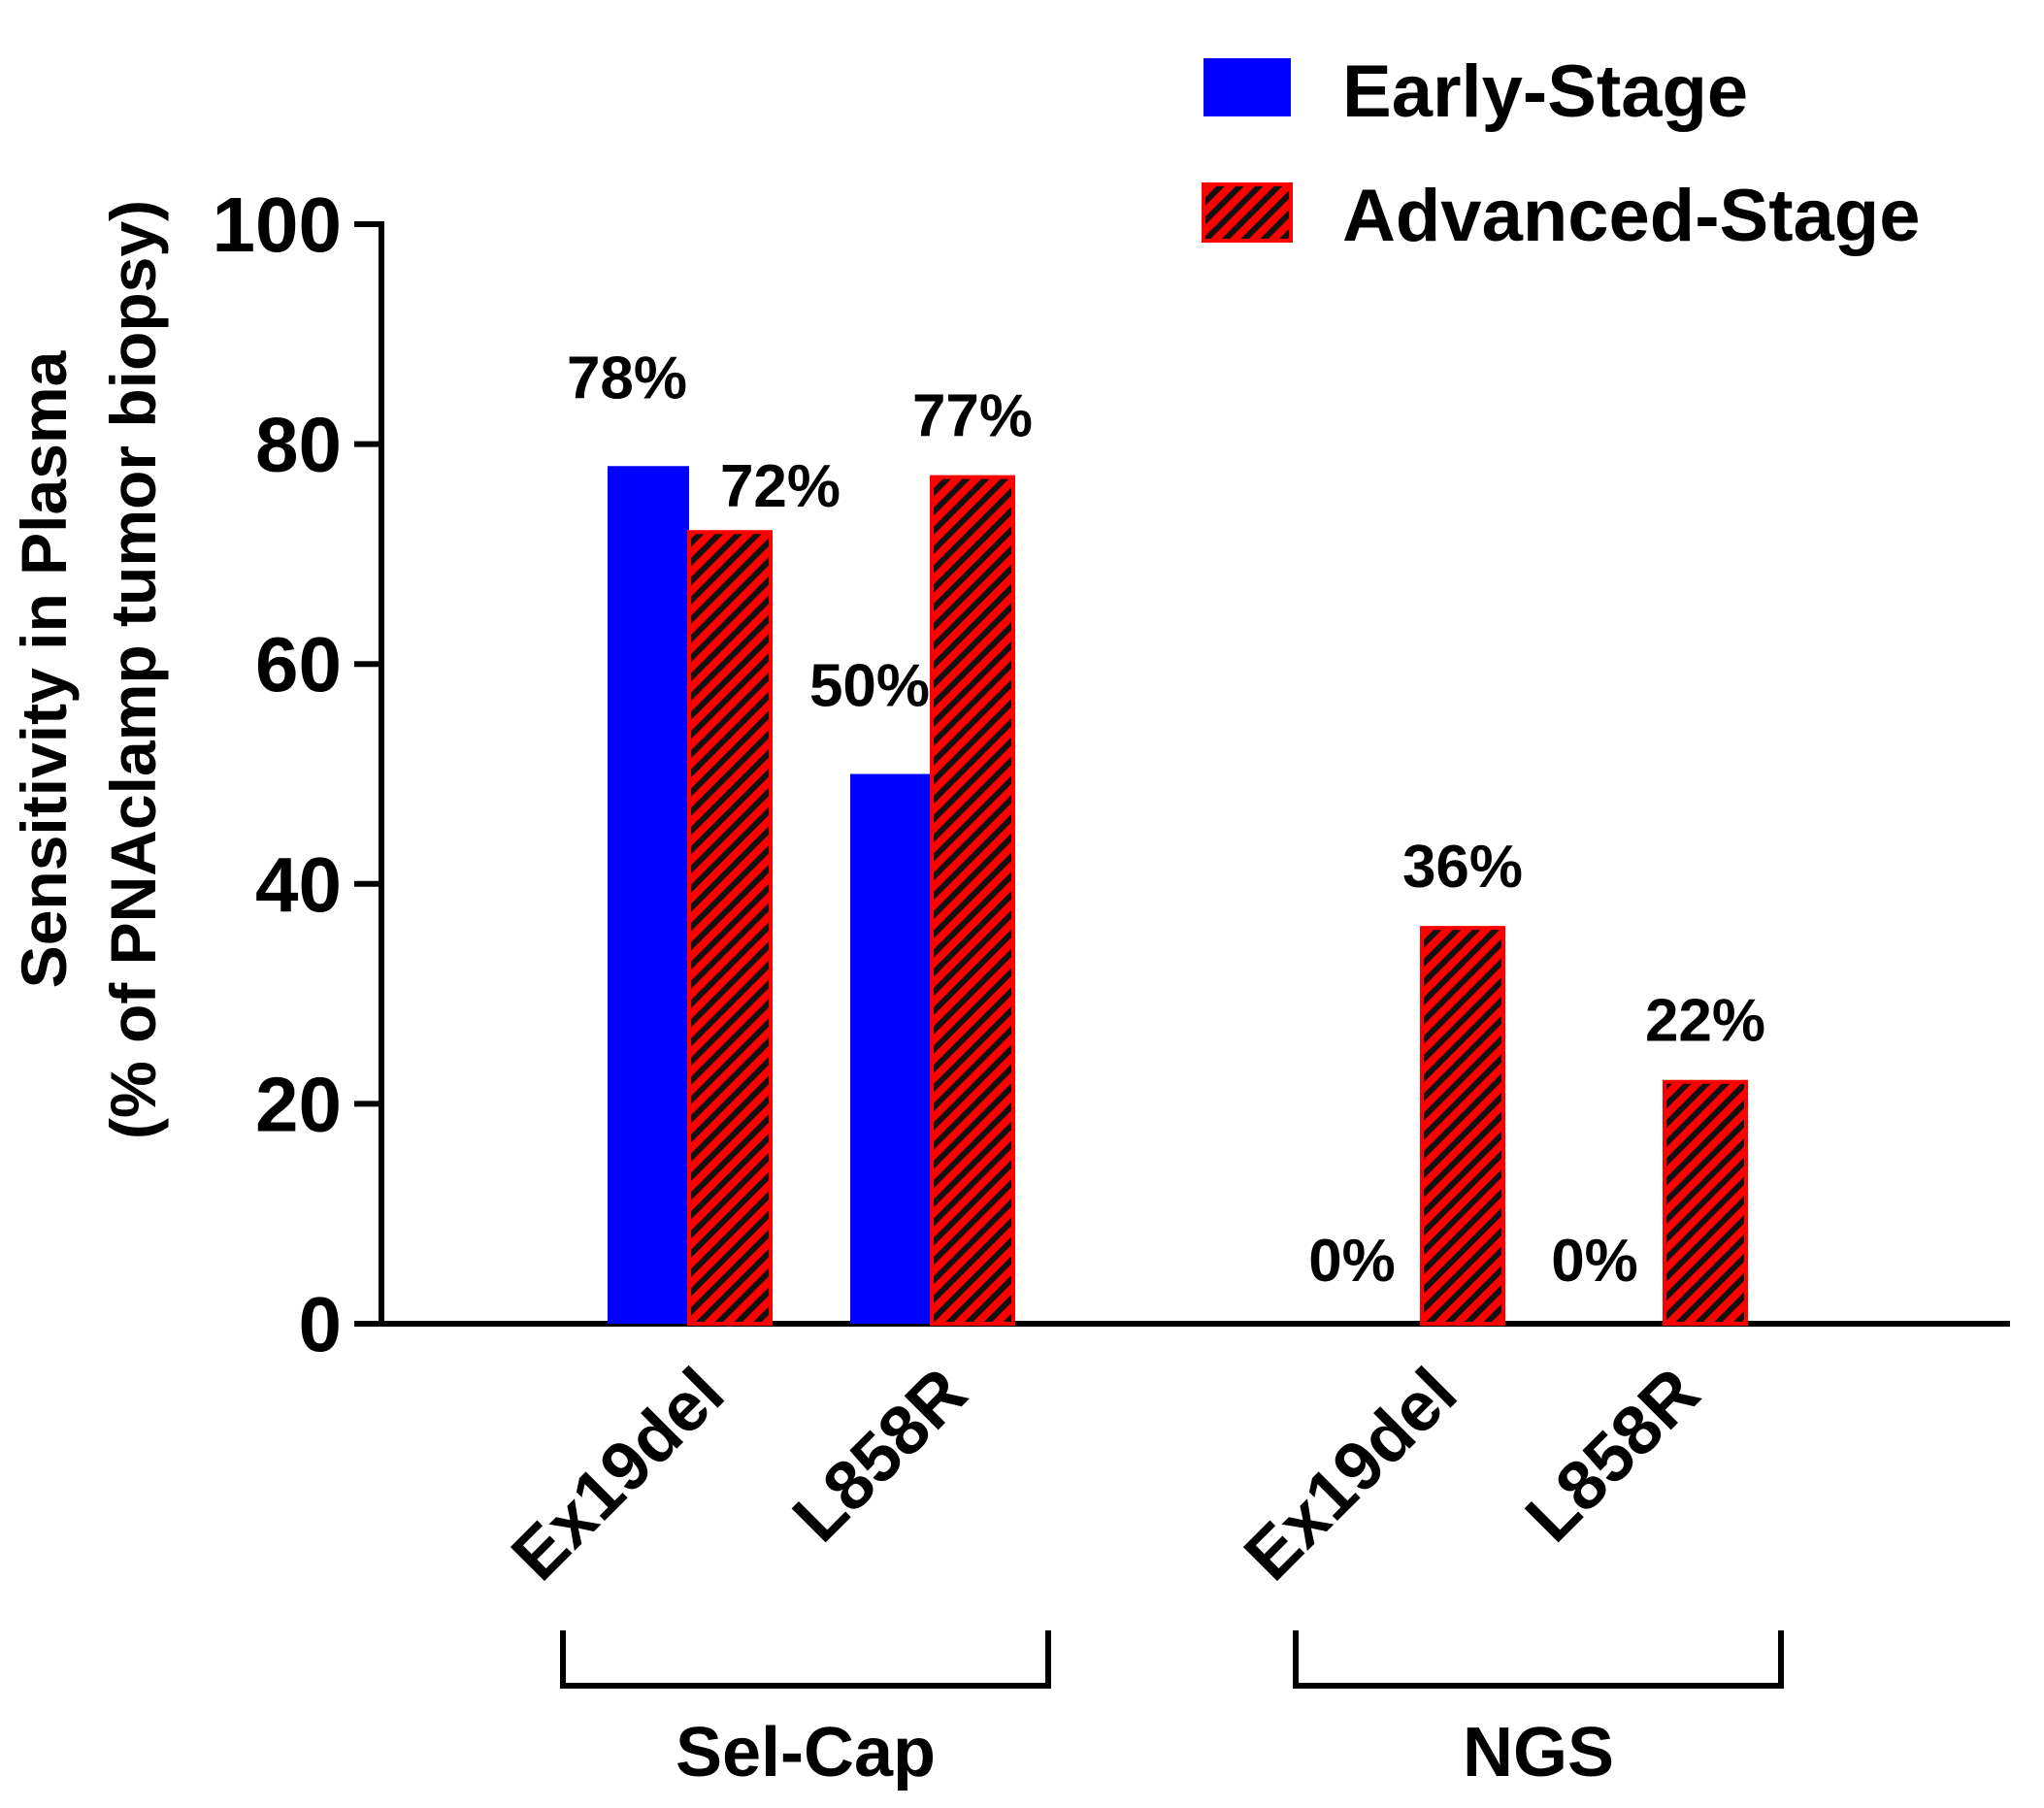  Describe the element at coordinates (321, 1324) in the screenshot. I see `y-tick-label-0: 0` at that location.